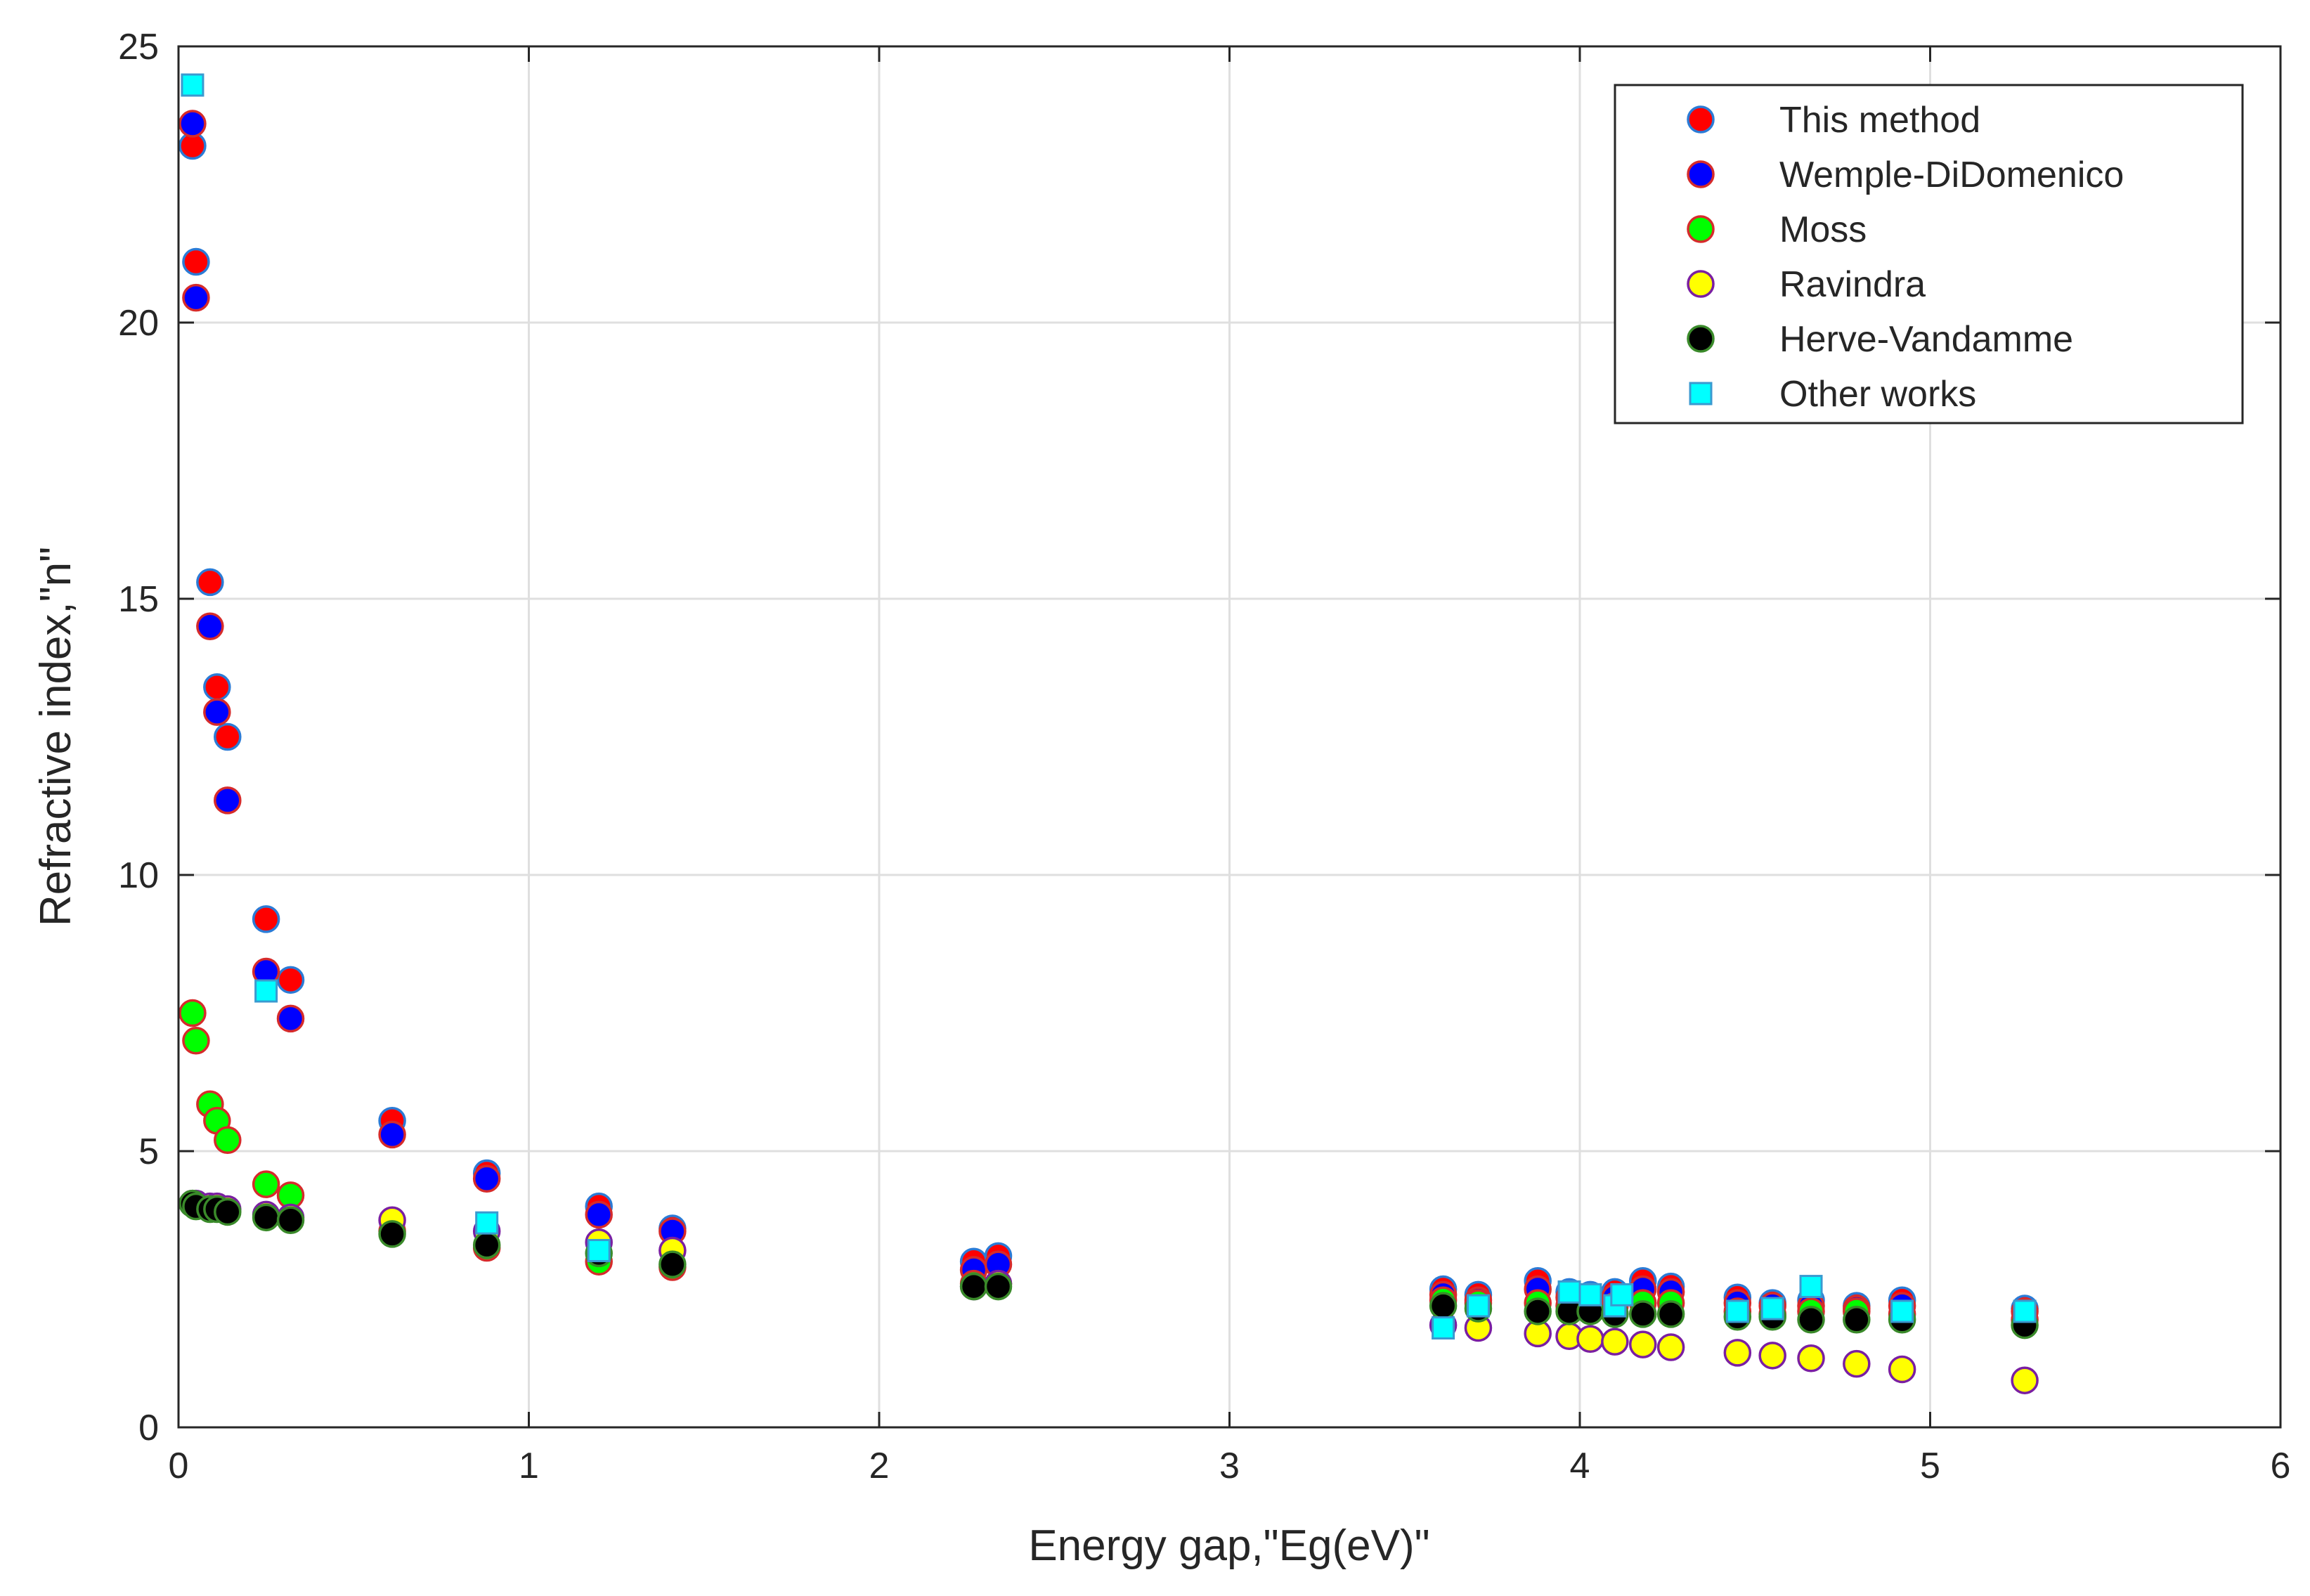  Describe the element at coordinates (1229, 1466) in the screenshot. I see `x-tick-label: 3` at that location.